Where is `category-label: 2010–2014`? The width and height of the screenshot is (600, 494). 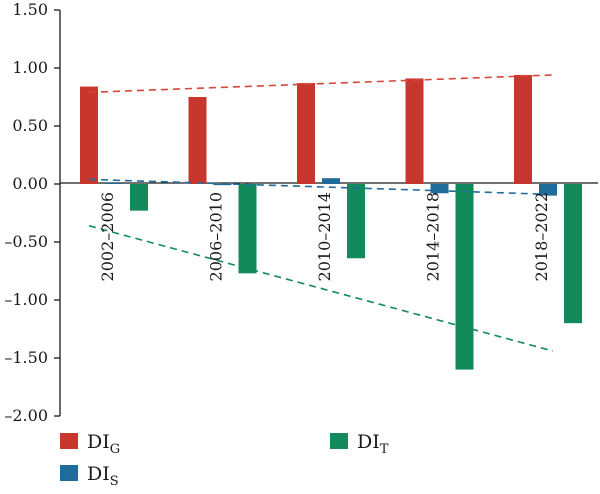 category-label: 2010–2014 is located at coordinates (324, 236).